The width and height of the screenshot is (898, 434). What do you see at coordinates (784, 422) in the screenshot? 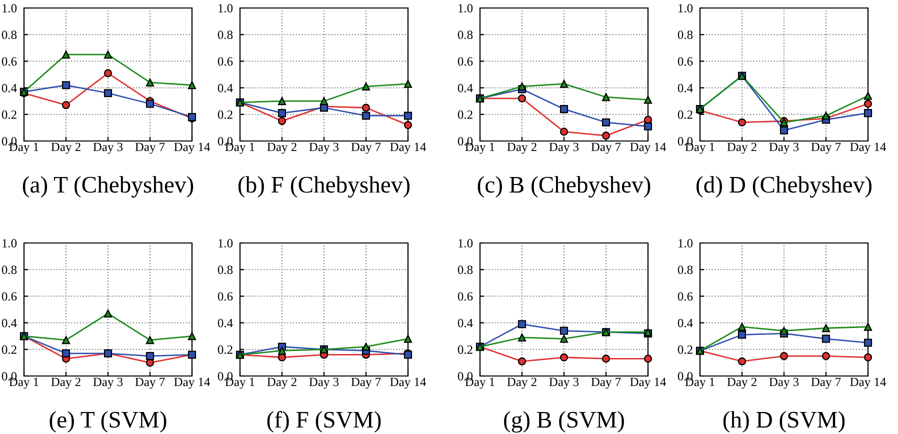
I see `text: (h) D (SVM)` at bounding box center [784, 422].